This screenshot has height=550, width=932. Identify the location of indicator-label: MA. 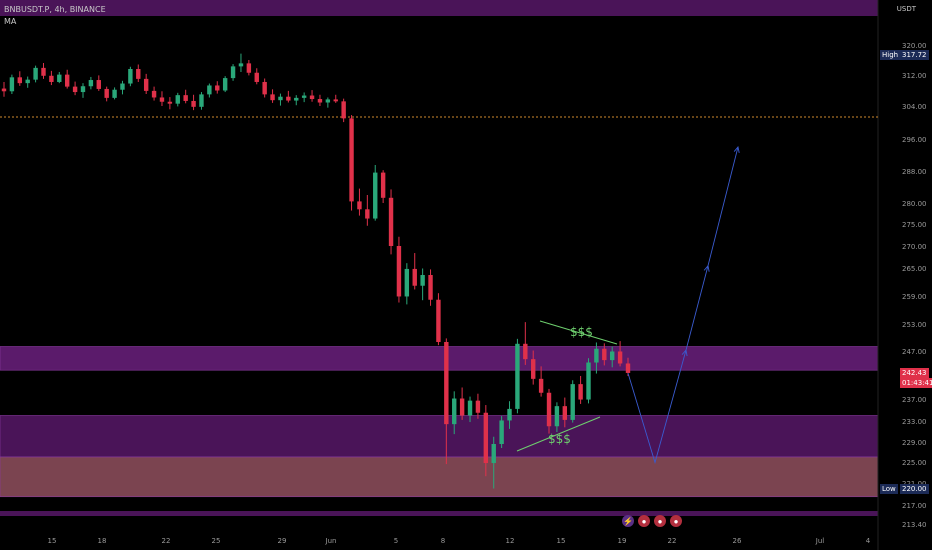
(10, 21).